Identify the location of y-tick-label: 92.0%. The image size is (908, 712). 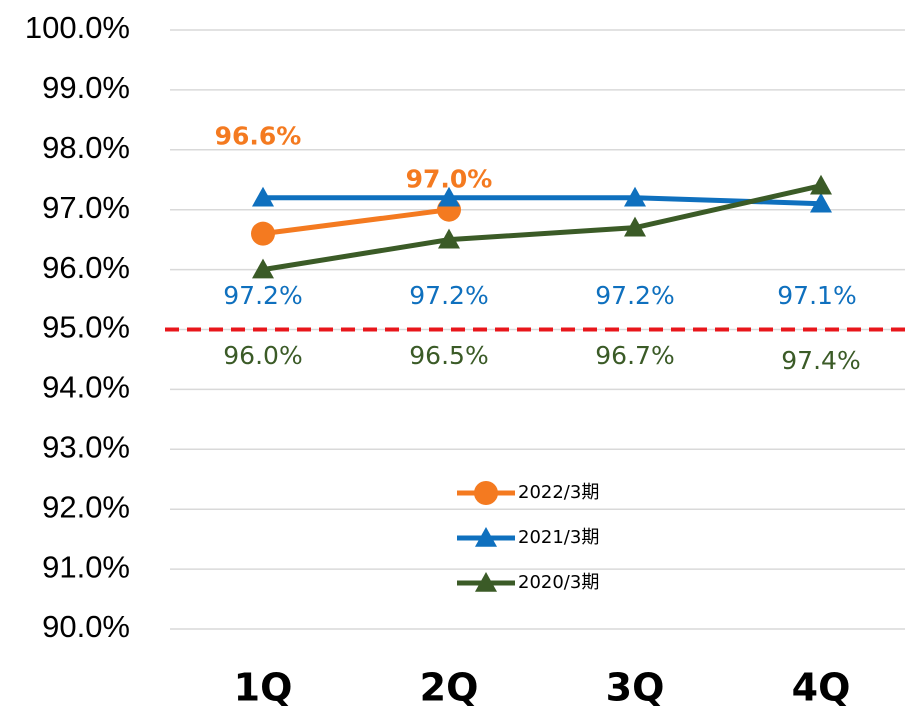
(86, 506).